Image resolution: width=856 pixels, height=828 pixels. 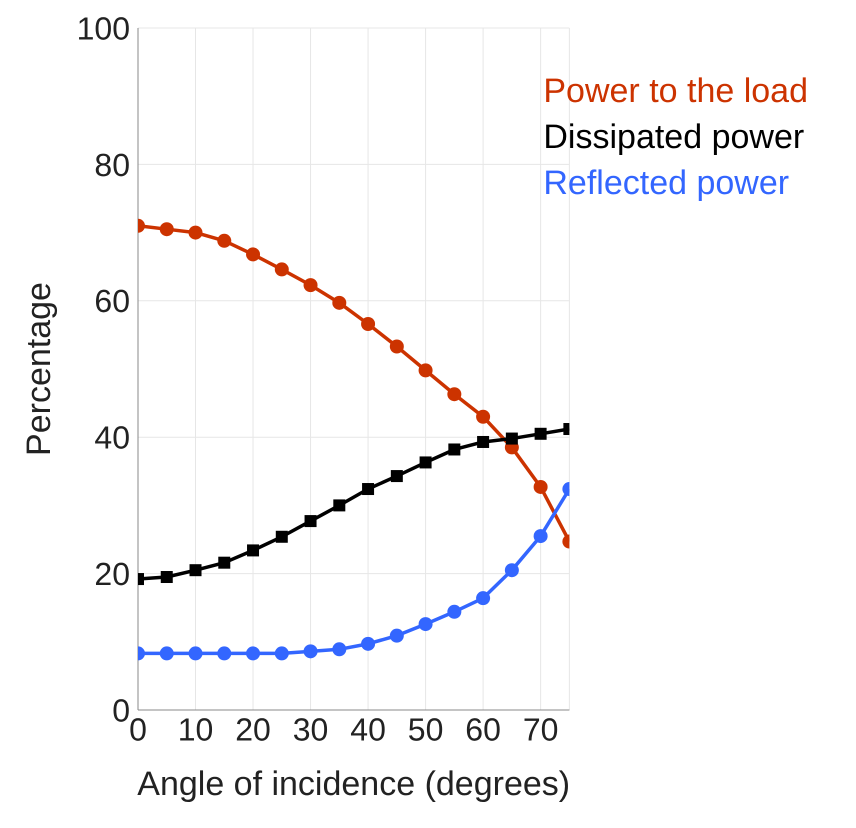 What do you see at coordinates (39, 369) in the screenshot?
I see `y-axis-title: Percentage` at bounding box center [39, 369].